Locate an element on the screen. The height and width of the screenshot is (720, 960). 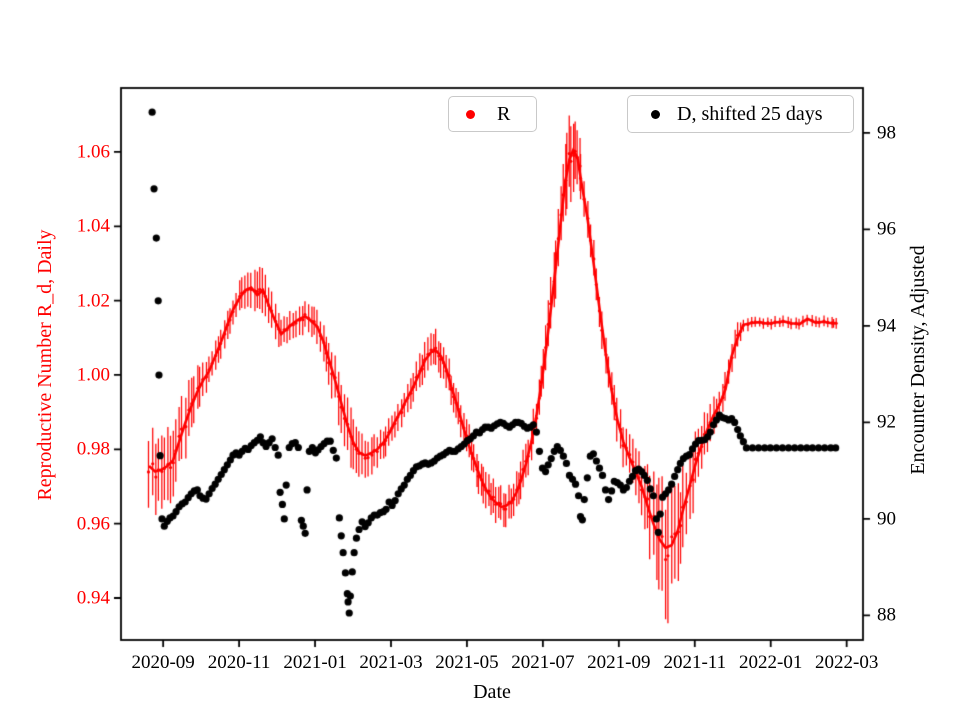
x-axis-label: Date is located at coordinates (492, 692).